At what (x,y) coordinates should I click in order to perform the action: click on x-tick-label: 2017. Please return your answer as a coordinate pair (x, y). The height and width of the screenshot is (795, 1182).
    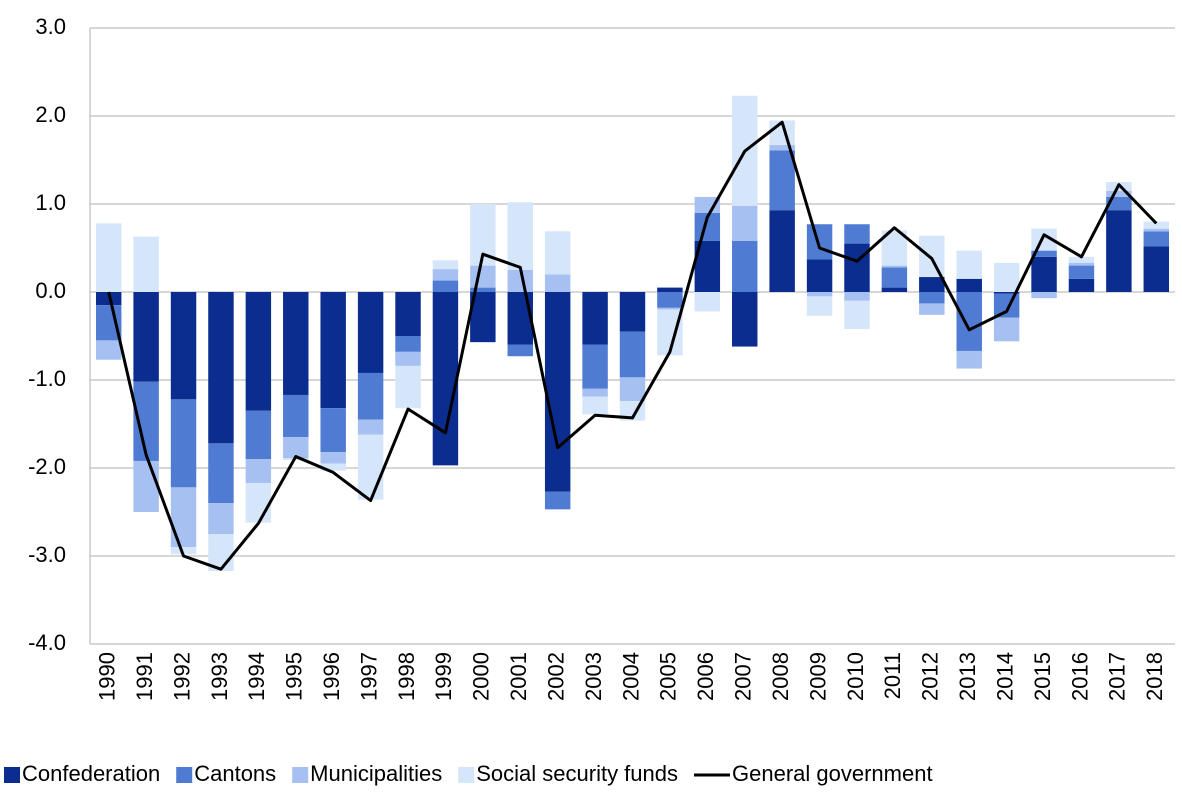
    Looking at the image, I should click on (1117, 676).